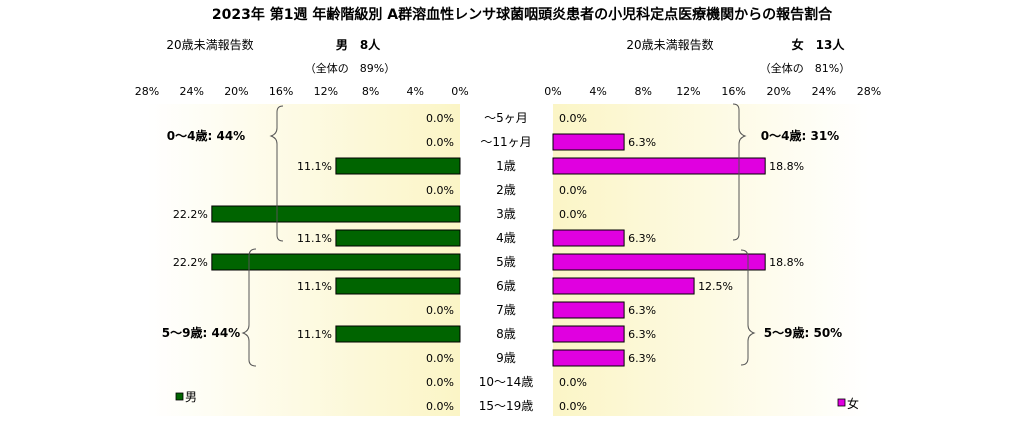 The image size is (1009, 442). I want to click on category-label: 3歳, so click(506, 214).